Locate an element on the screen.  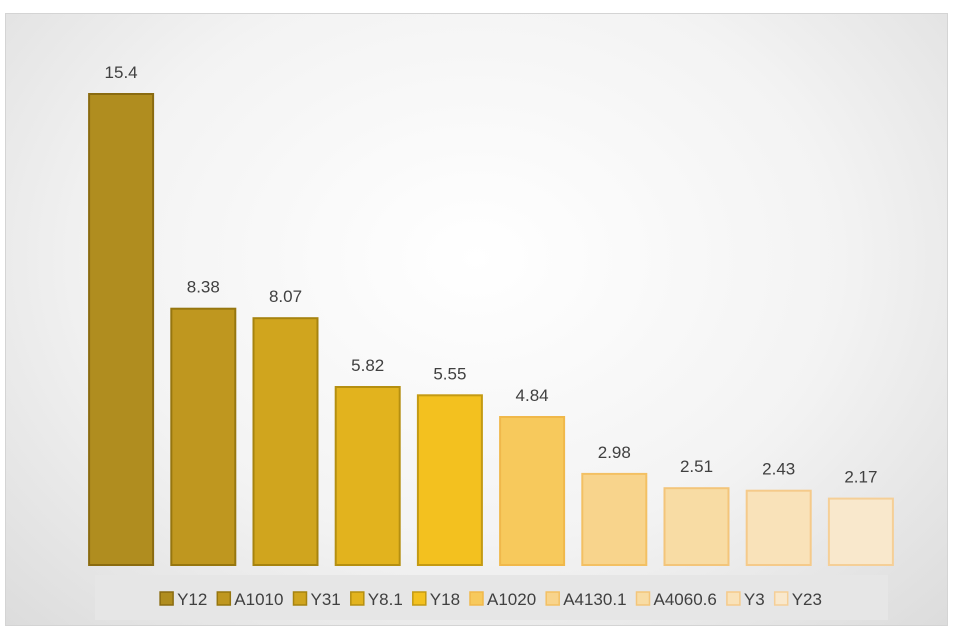
data-label-Y18: 5.55 is located at coordinates (449, 373).